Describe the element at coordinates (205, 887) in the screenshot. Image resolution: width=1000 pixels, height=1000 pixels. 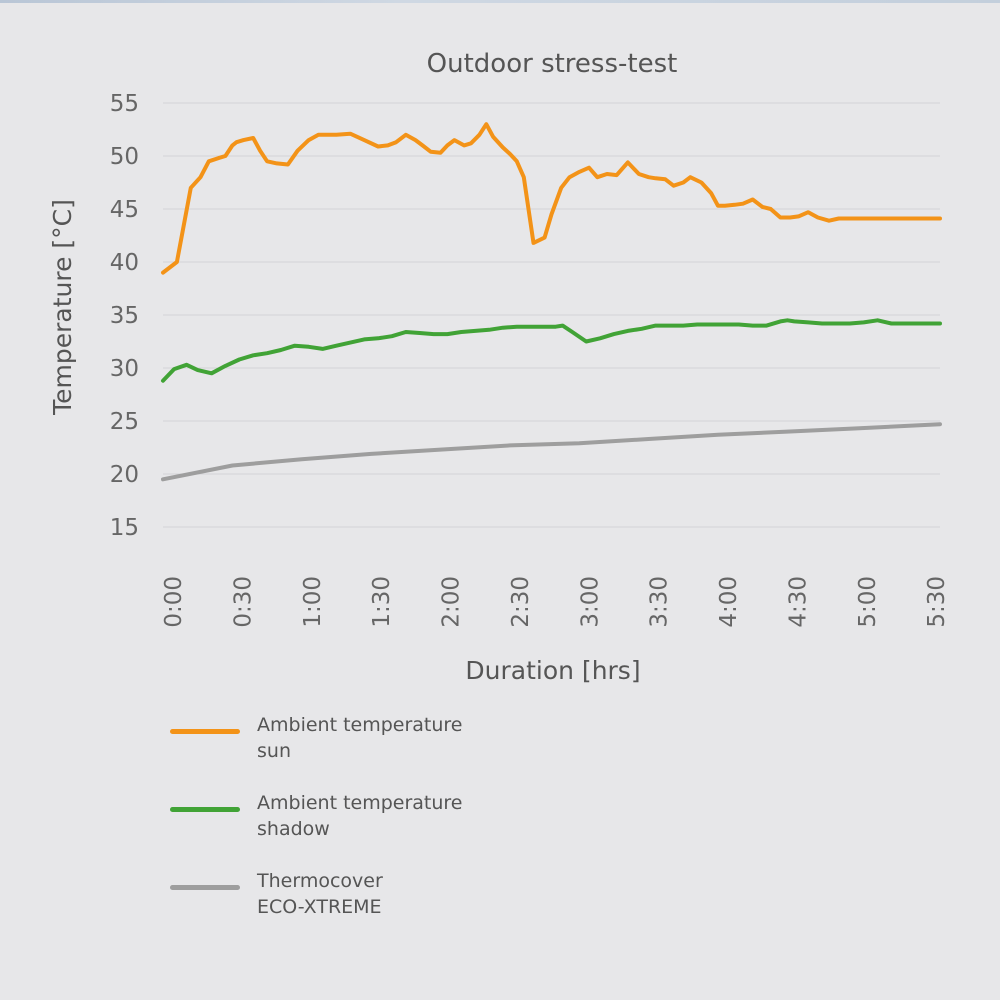
I see `legend-swatch-thermocover` at that location.